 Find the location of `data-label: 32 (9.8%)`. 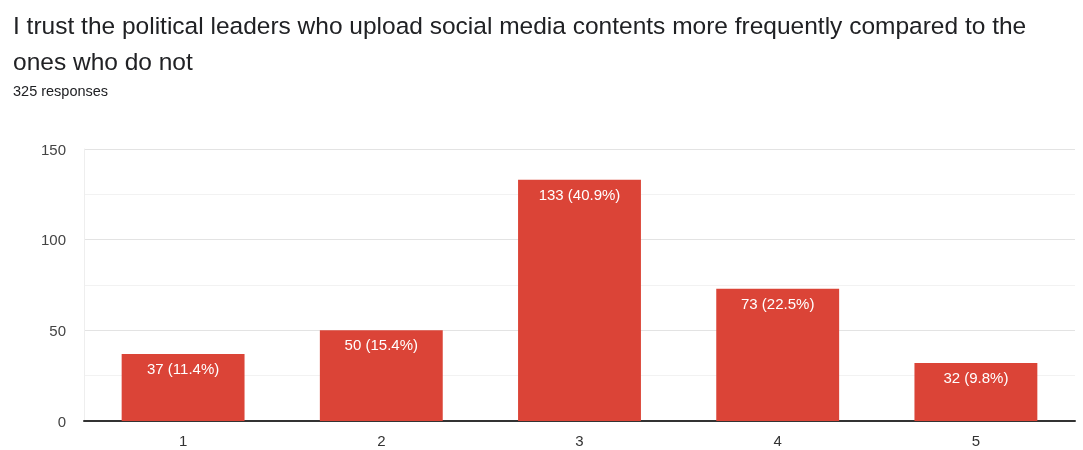

data-label: 32 (9.8%) is located at coordinates (976, 377).